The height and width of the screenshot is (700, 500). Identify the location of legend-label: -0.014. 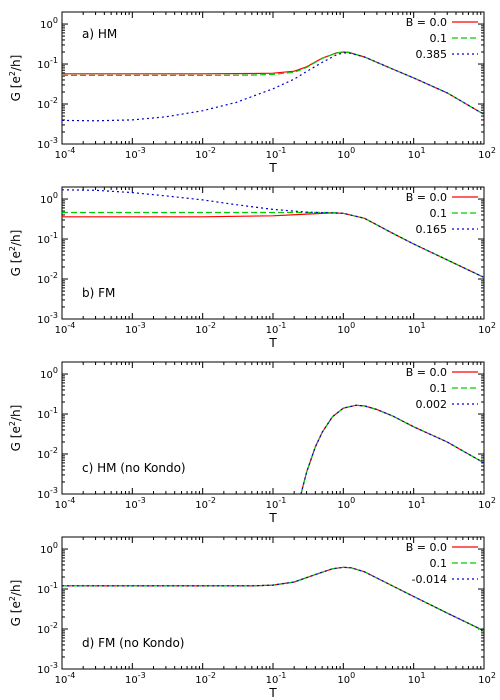
(429, 579).